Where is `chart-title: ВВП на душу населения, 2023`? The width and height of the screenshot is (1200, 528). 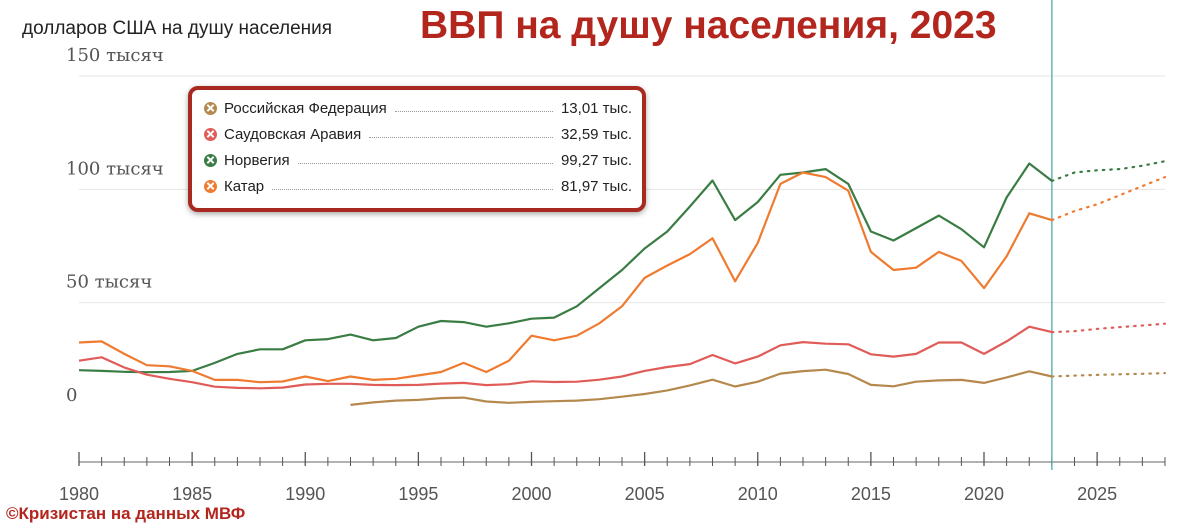
chart-title: ВВП на душу населения, 2023 is located at coordinates (708, 25).